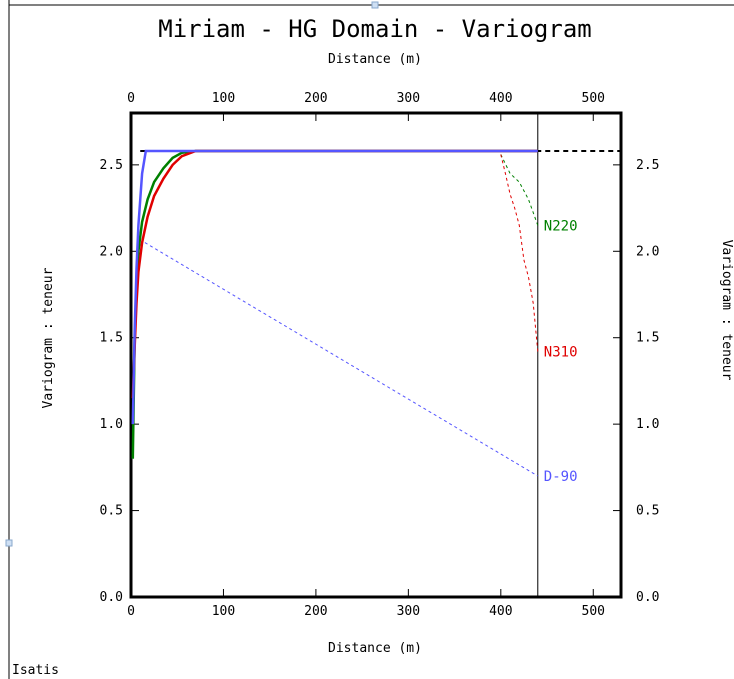 The width and height of the screenshot is (734, 679). Describe the element at coordinates (561, 477) in the screenshot. I see `direction-label-d-90: D-90` at that location.